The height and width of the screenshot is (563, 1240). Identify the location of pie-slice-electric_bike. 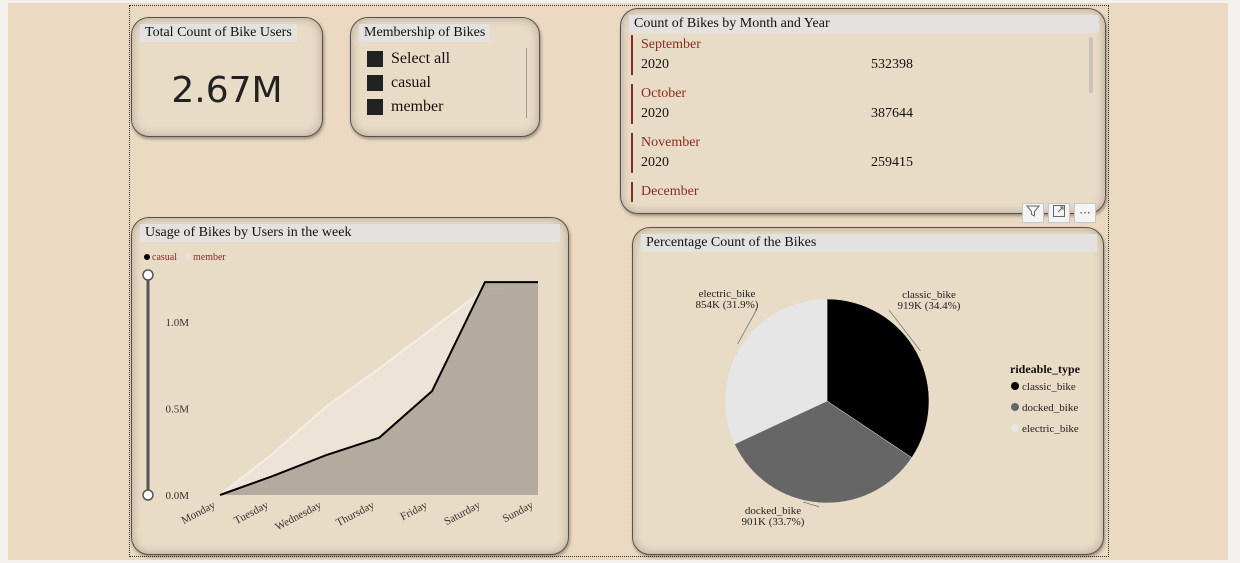
(776, 371).